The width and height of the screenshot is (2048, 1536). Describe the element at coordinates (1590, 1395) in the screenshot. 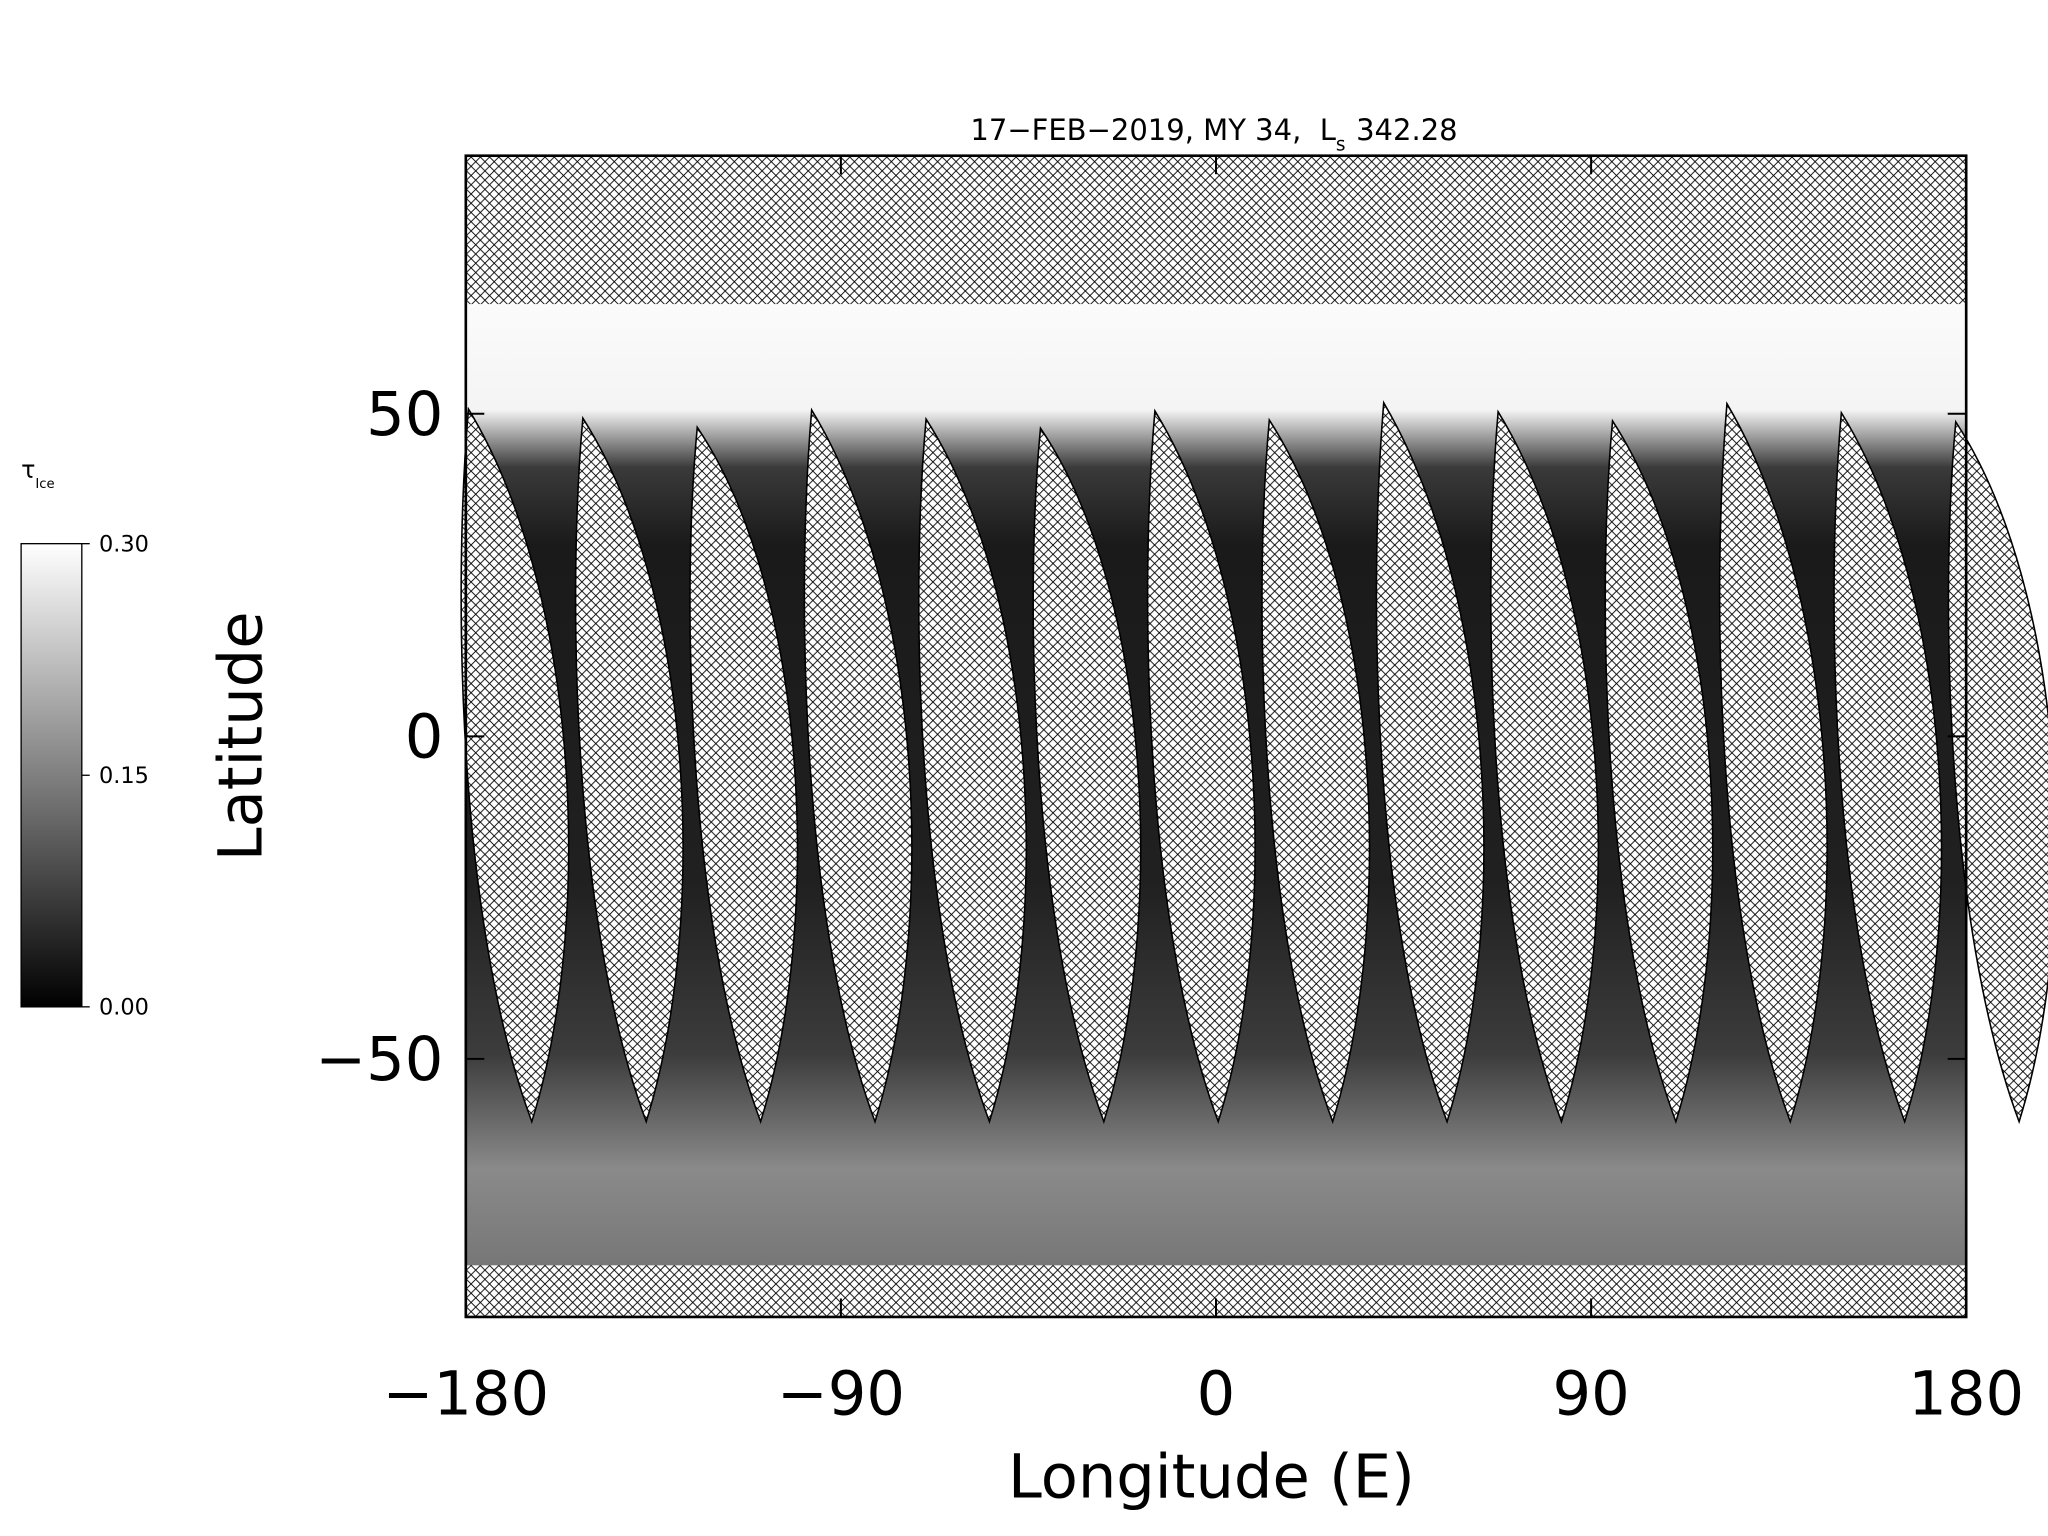

I see `x-tick-label: 90` at that location.